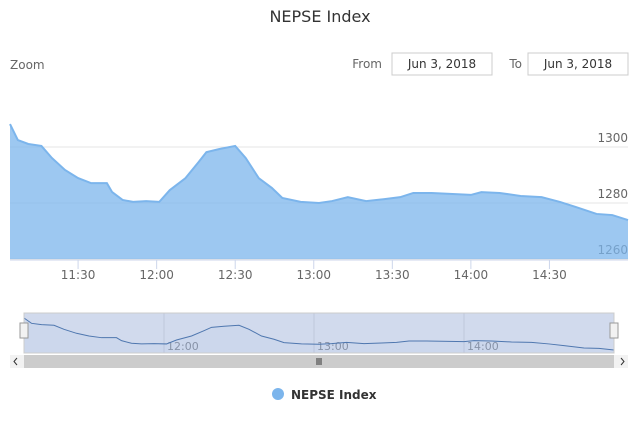 Image resolution: width=640 pixels, height=431 pixels. What do you see at coordinates (27, 65) in the screenshot?
I see `zoom-label: Zoom` at bounding box center [27, 65].